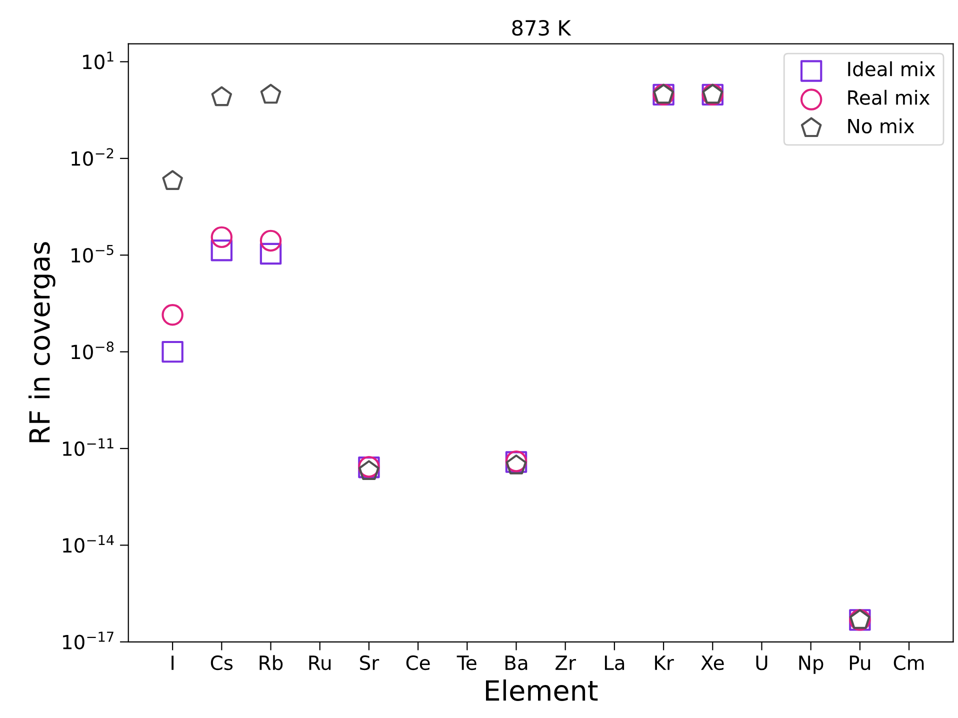  Describe the element at coordinates (860, 663) in the screenshot. I see `x-tick-label: Pu` at that location.